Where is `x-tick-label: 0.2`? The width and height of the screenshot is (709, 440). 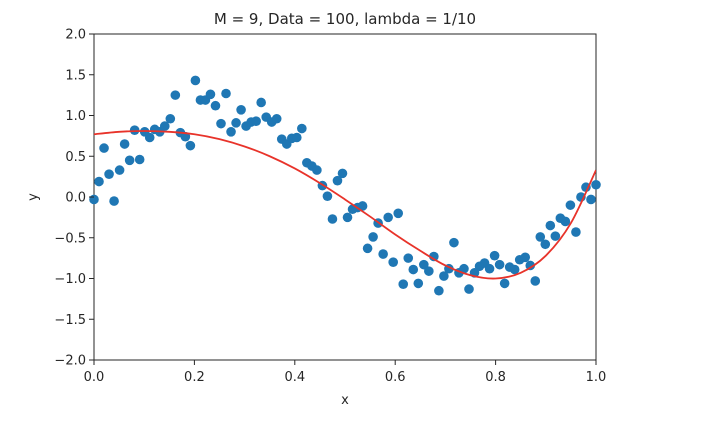
x-tick-label: 0.2 is located at coordinates (194, 377).